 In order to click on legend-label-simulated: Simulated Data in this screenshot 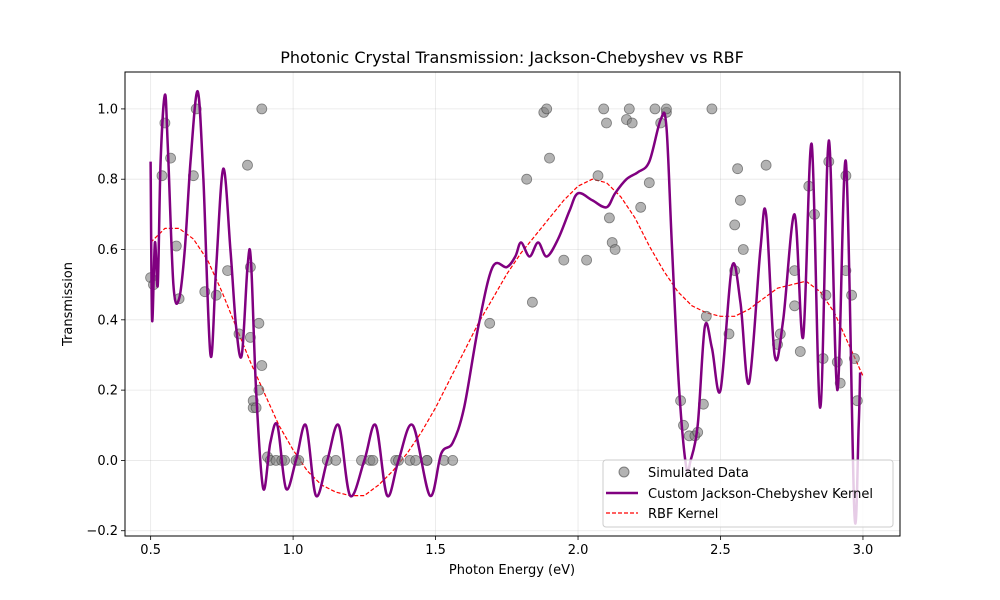, I will do `click(698, 473)`.